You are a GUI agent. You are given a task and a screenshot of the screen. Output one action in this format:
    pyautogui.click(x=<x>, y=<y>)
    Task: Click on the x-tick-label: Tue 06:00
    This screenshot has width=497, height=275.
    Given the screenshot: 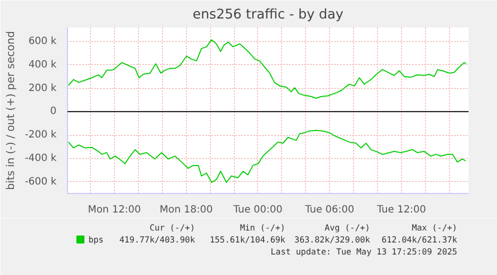 What is the action you would take?
    pyautogui.click(x=329, y=210)
    